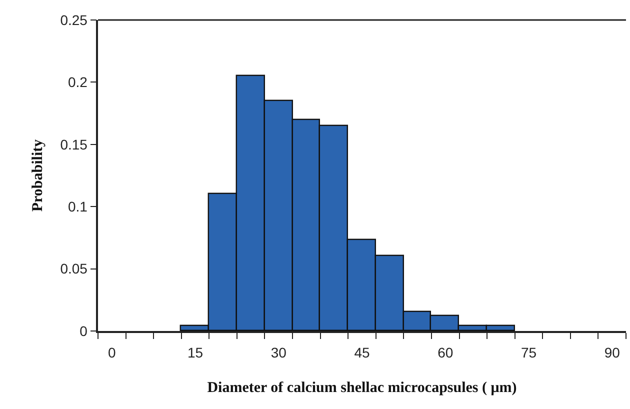 Image resolution: width=630 pixels, height=409 pixels. Describe the element at coordinates (84, 330) in the screenshot. I see `y-tick-label: 0` at that location.